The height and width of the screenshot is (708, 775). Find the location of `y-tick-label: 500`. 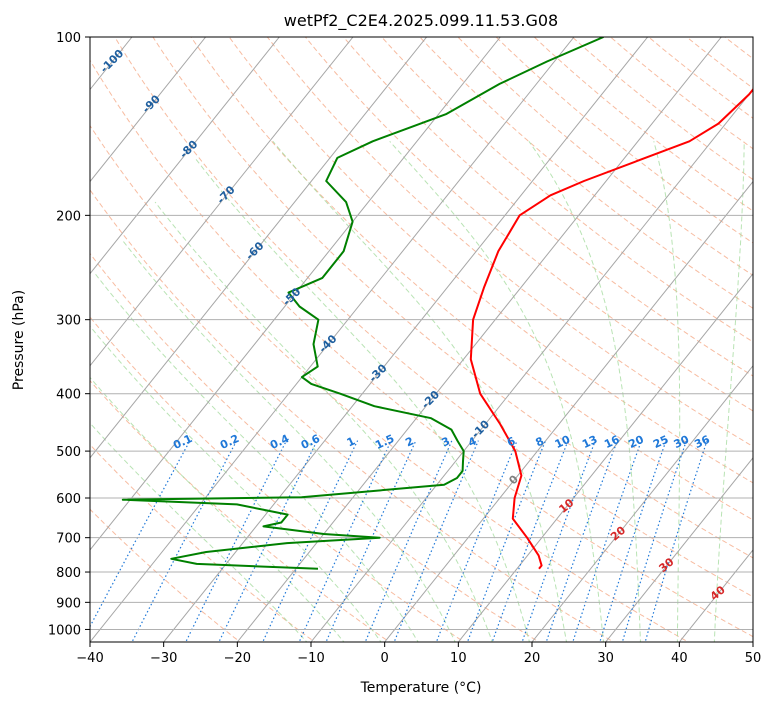

y-tick-label: 500 is located at coordinates (68, 452).